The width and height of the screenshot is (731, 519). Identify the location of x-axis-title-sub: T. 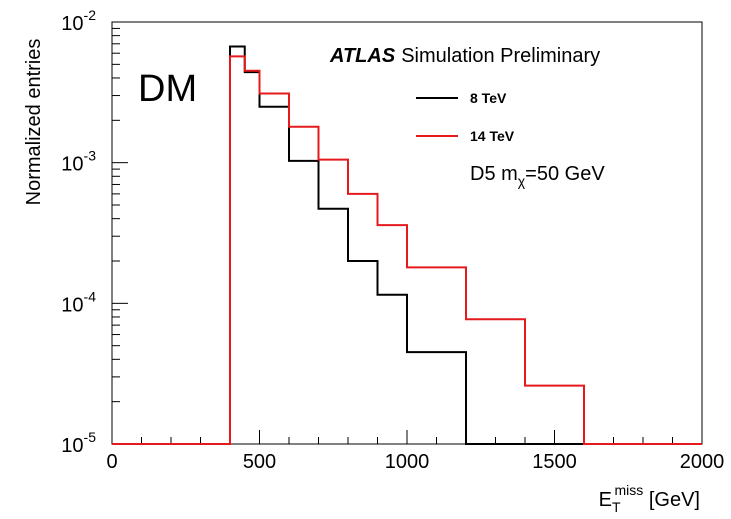
(616, 507).